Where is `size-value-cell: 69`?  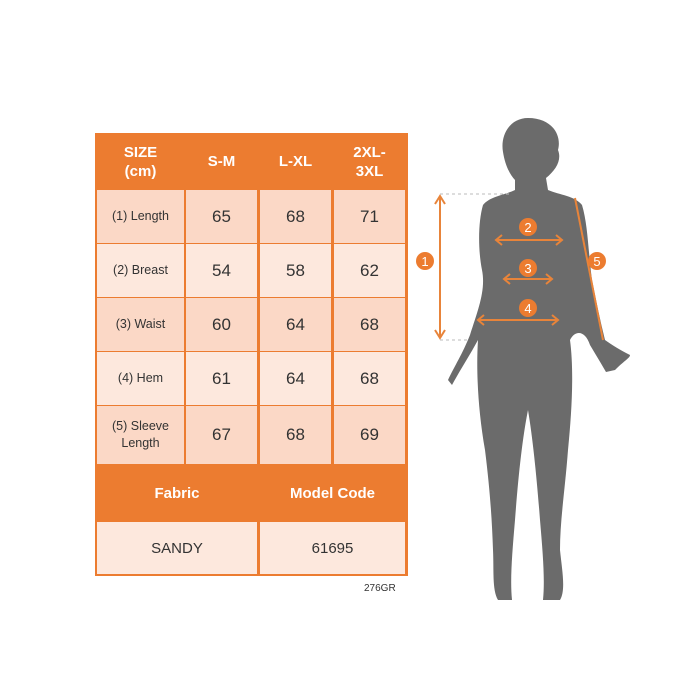
size-value-cell: 69 is located at coordinates (369, 435).